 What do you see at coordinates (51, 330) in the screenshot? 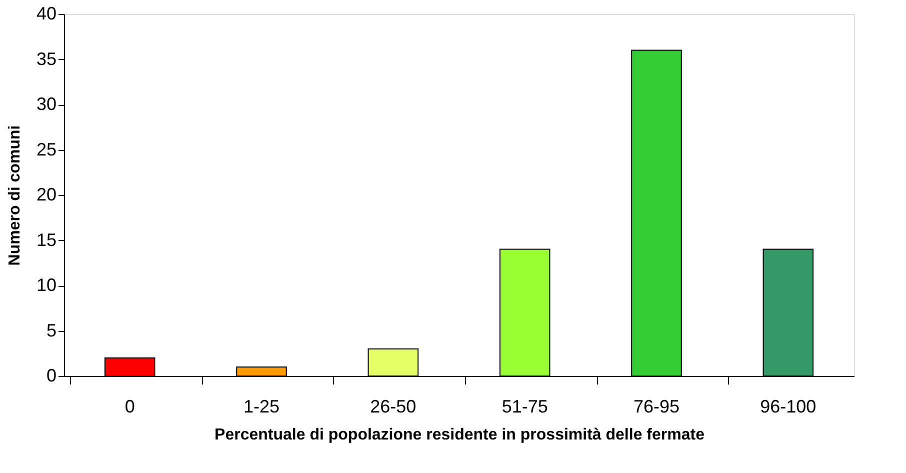
I see `y-tick-label: 5` at bounding box center [51, 330].